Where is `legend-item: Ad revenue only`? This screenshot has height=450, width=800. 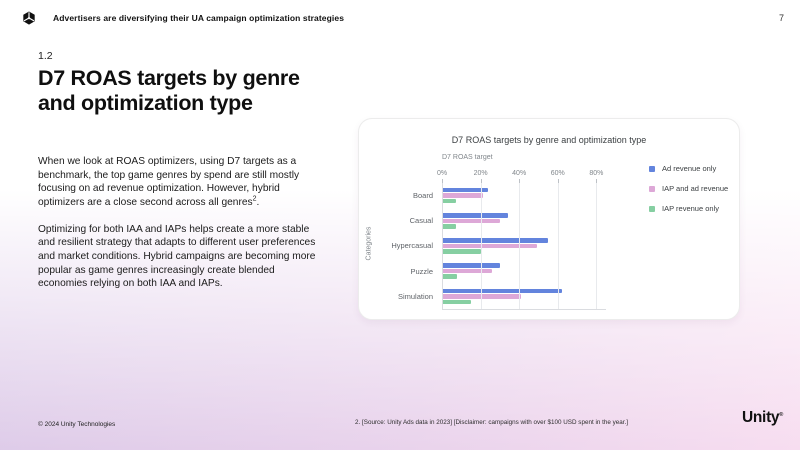 legend-item: Ad revenue only is located at coordinates (688, 168).